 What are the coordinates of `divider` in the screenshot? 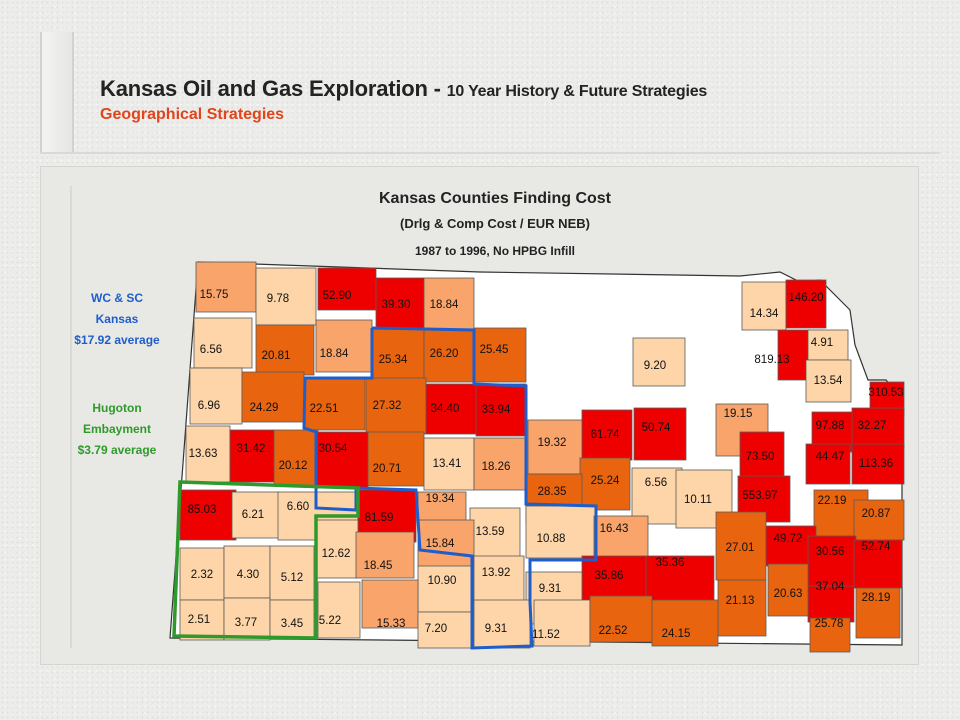 It's located at (490, 153).